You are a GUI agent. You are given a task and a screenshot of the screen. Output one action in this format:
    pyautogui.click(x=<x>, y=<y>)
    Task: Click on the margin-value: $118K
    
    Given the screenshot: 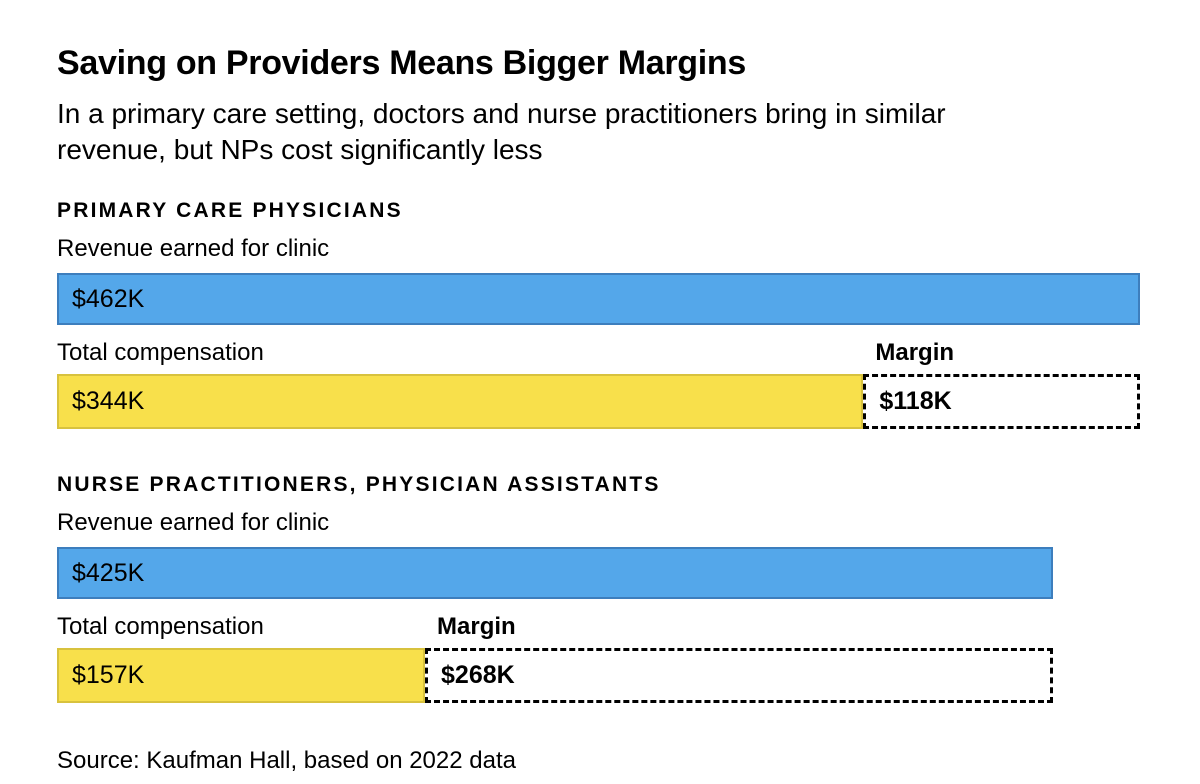 What is the action you would take?
    pyautogui.click(x=915, y=401)
    